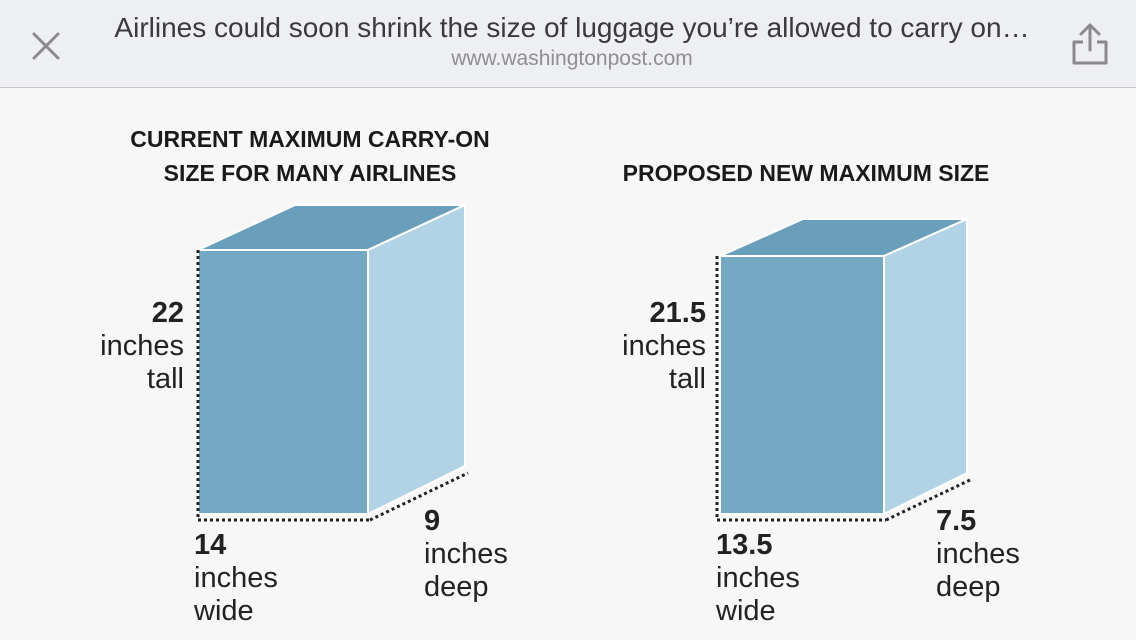 Image resolution: width=1136 pixels, height=640 pixels. Describe the element at coordinates (416, 359) in the screenshot. I see `current-cube-side` at that location.